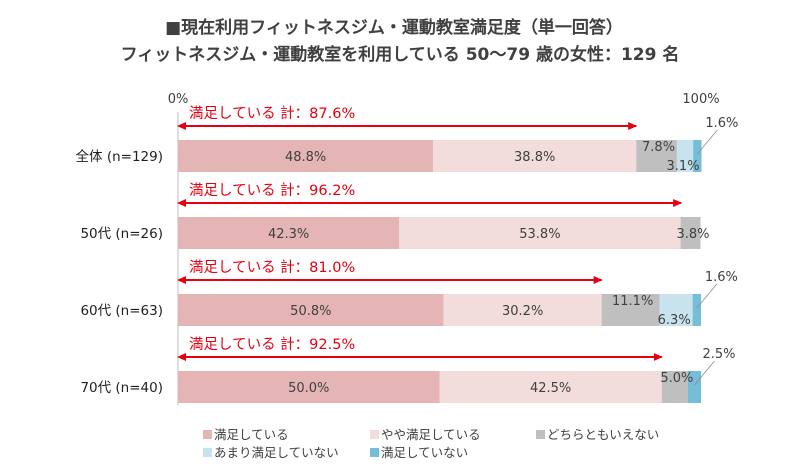 Image resolution: width=788 pixels, height=476 pixels. I want to click on chart-title-line1: ■現在利用フィットネスジム・運動教室満足度（単一回答）, so click(394, 27).